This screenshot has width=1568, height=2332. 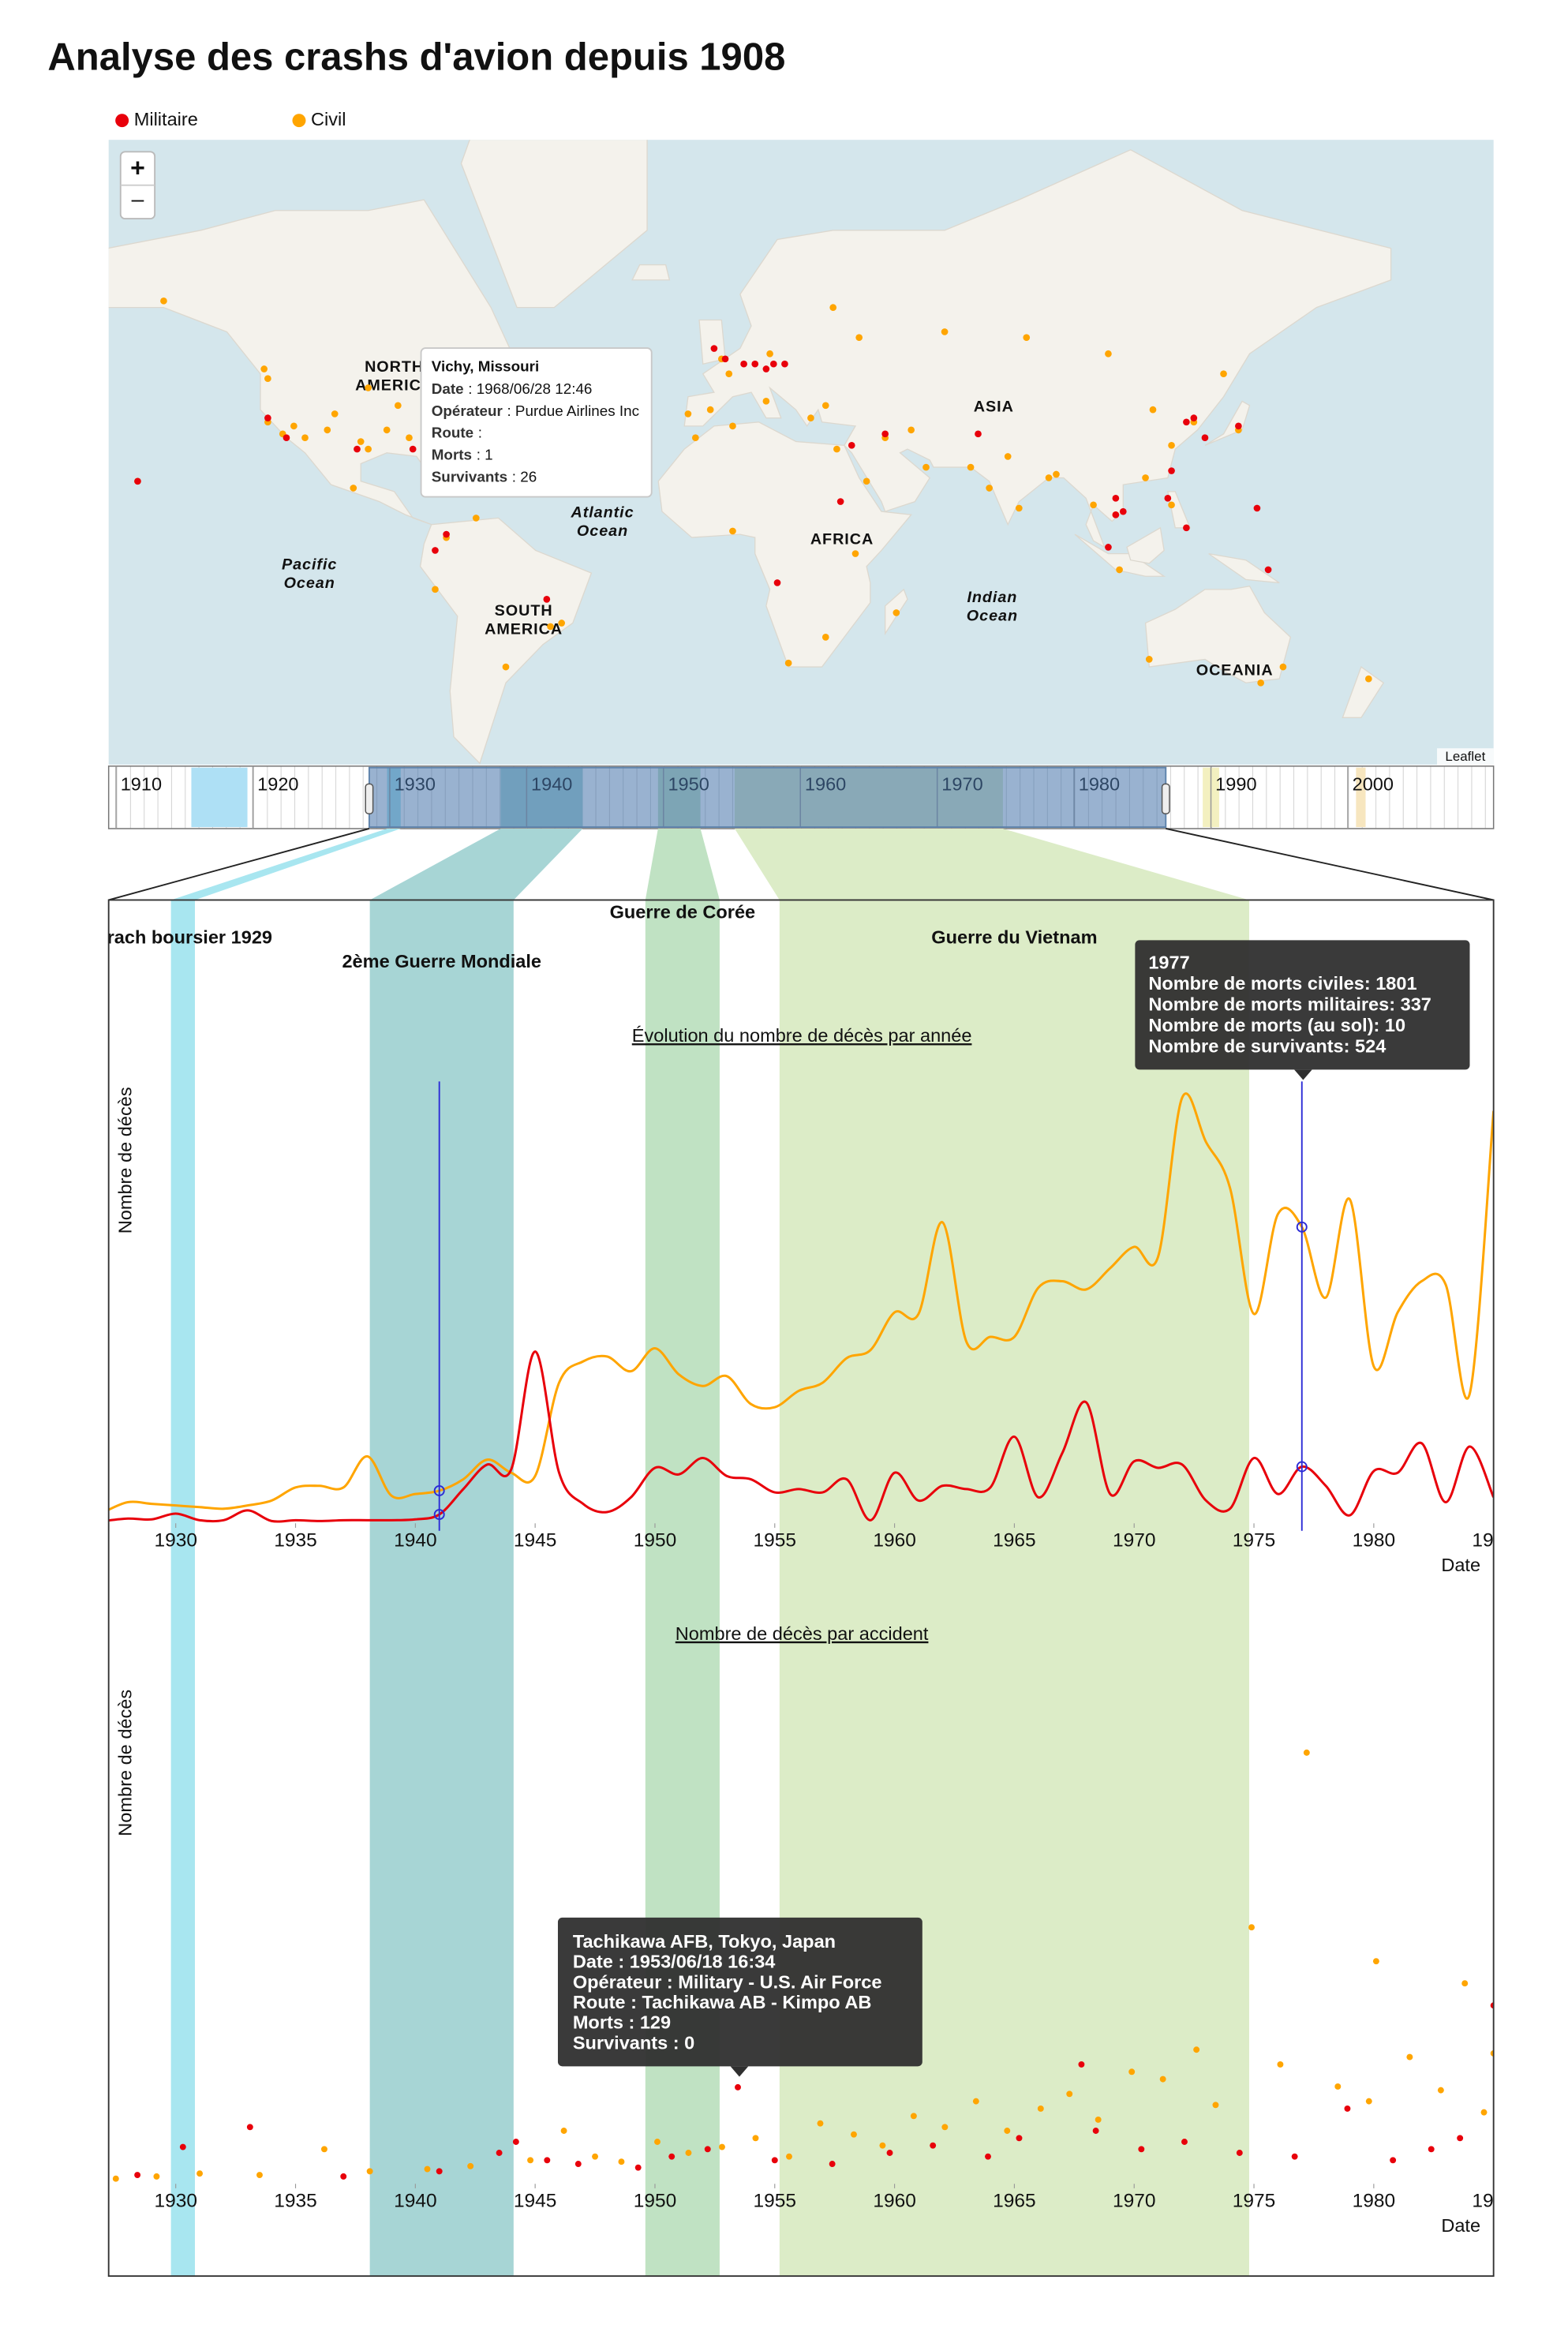 I want to click on brush-handle, so click(x=1166, y=798).